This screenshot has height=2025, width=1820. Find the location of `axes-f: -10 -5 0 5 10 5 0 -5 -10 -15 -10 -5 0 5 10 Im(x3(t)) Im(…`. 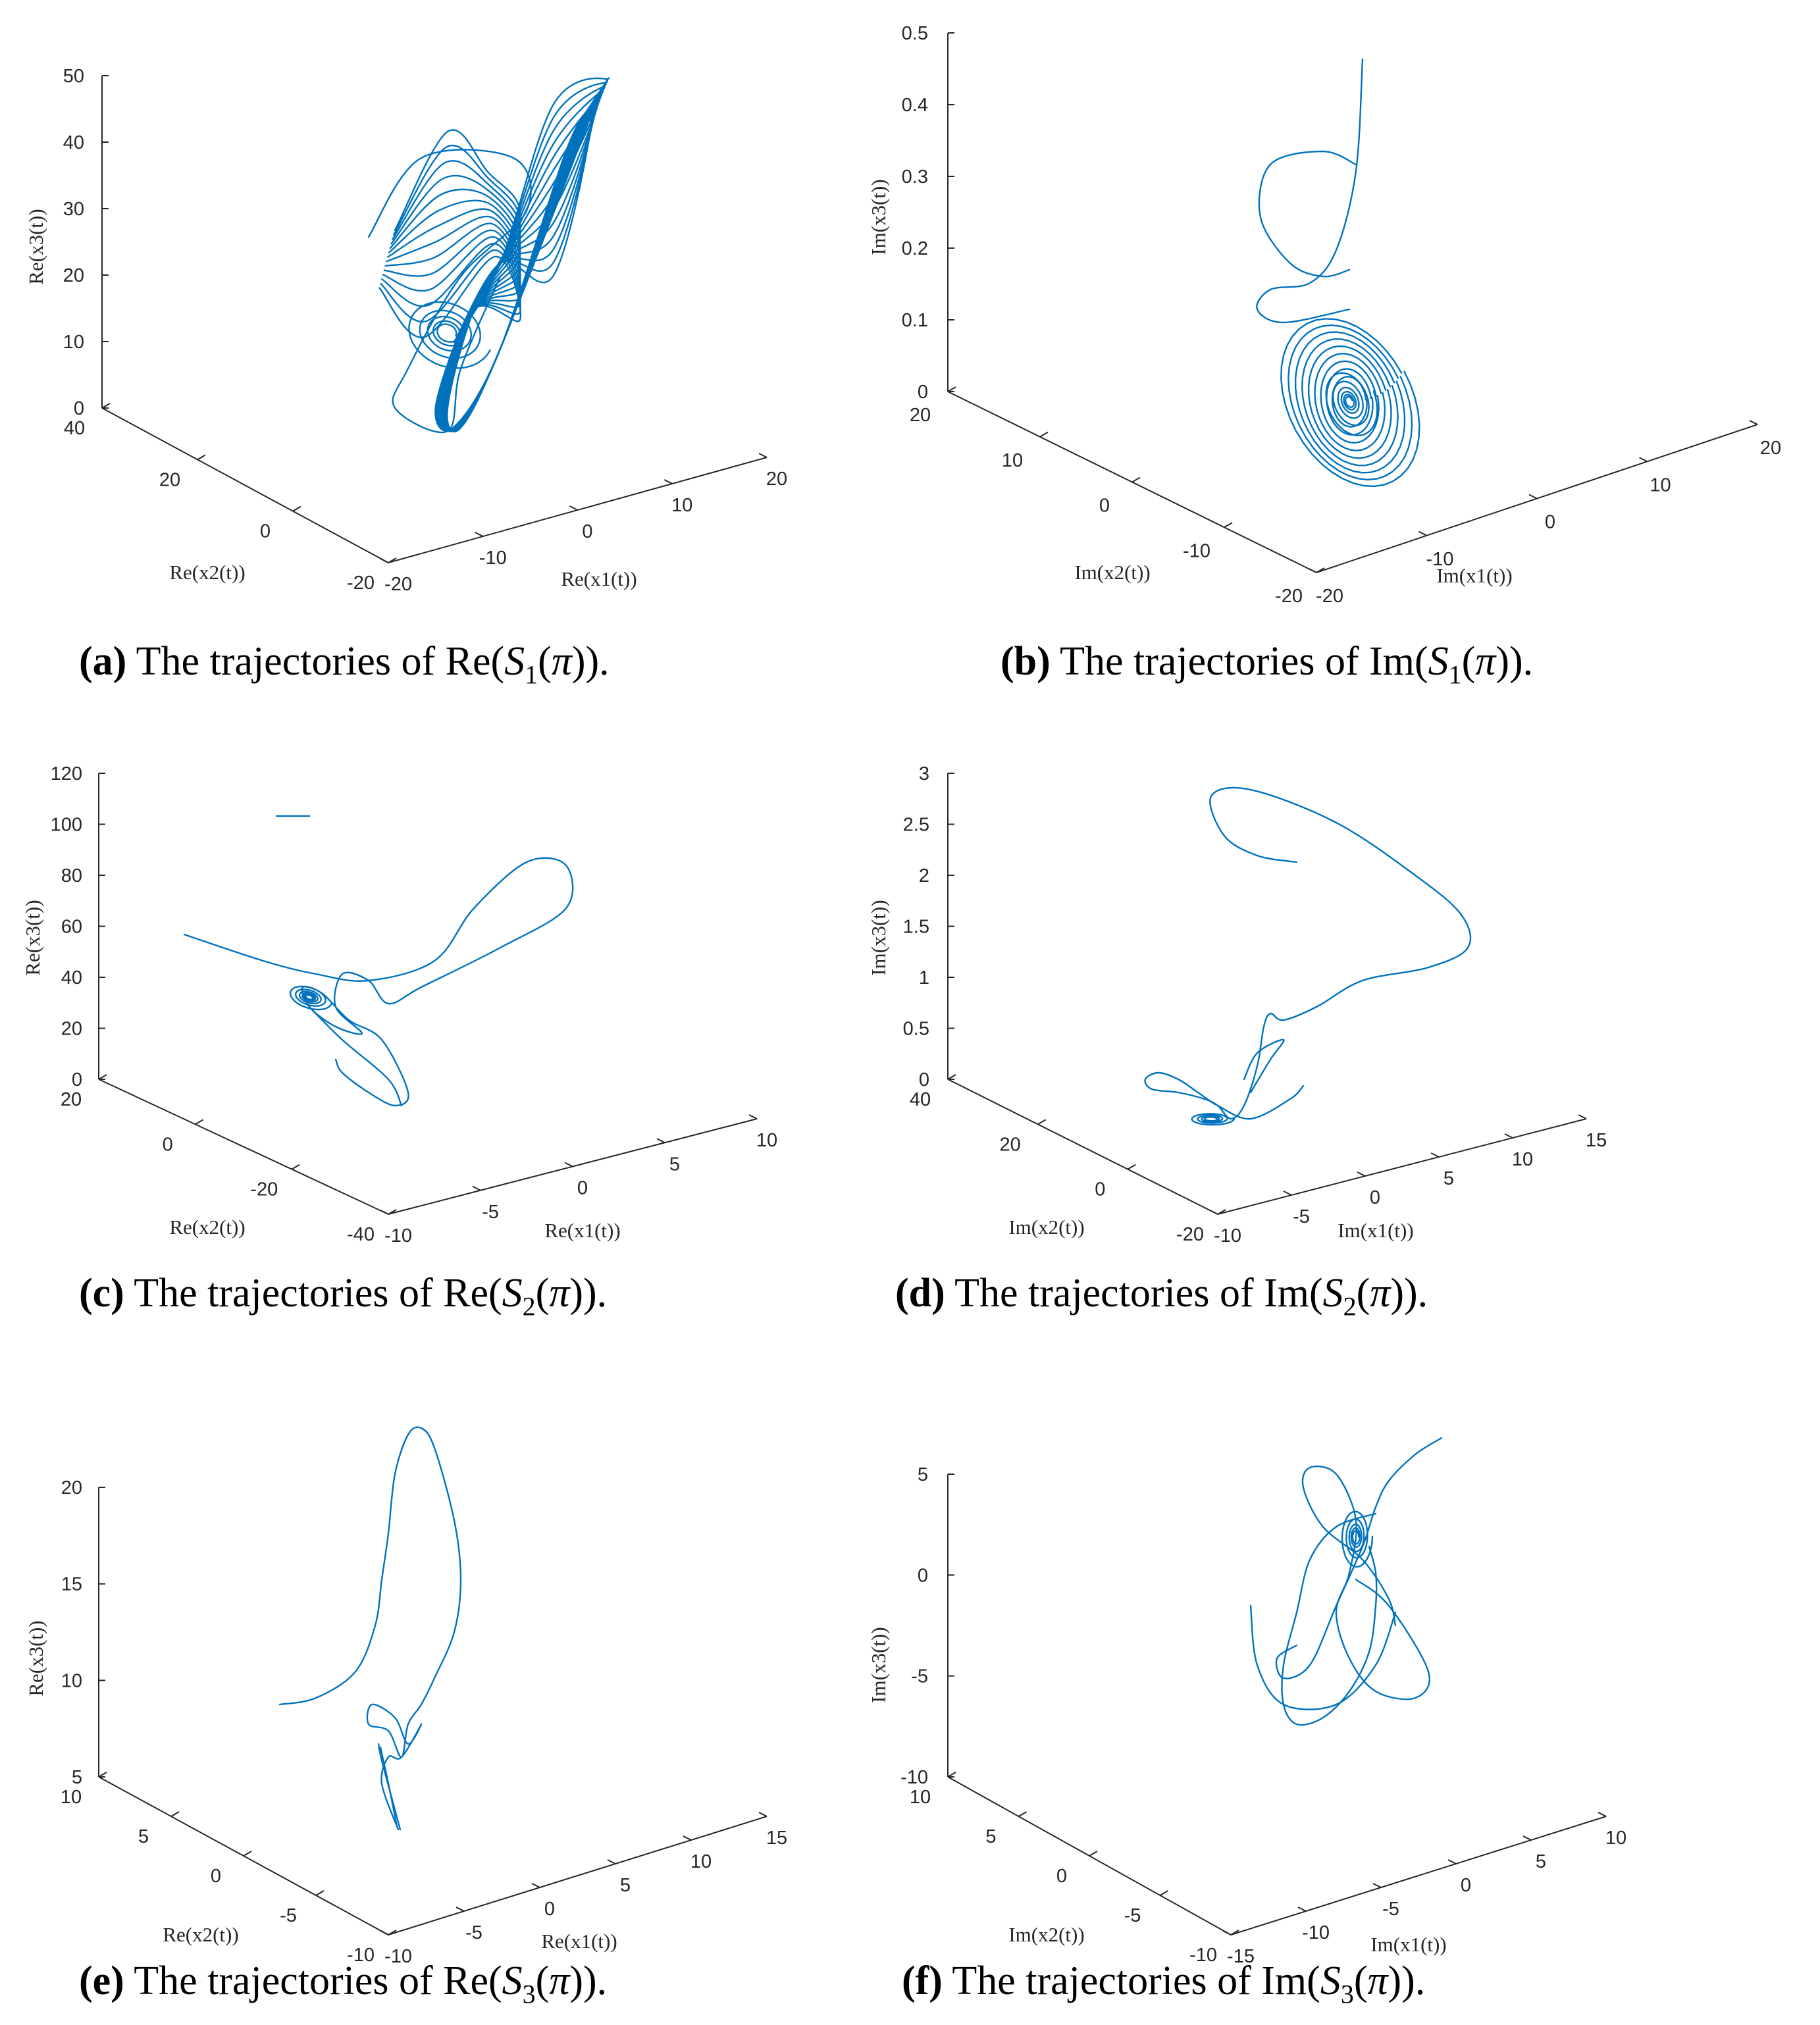

axes-f: -10 -5 0 5 10 5 0 -5 -10 -15 -10 -5 0 5 10 Im(x3(t)) Im(… is located at coordinates (1246, 1715).